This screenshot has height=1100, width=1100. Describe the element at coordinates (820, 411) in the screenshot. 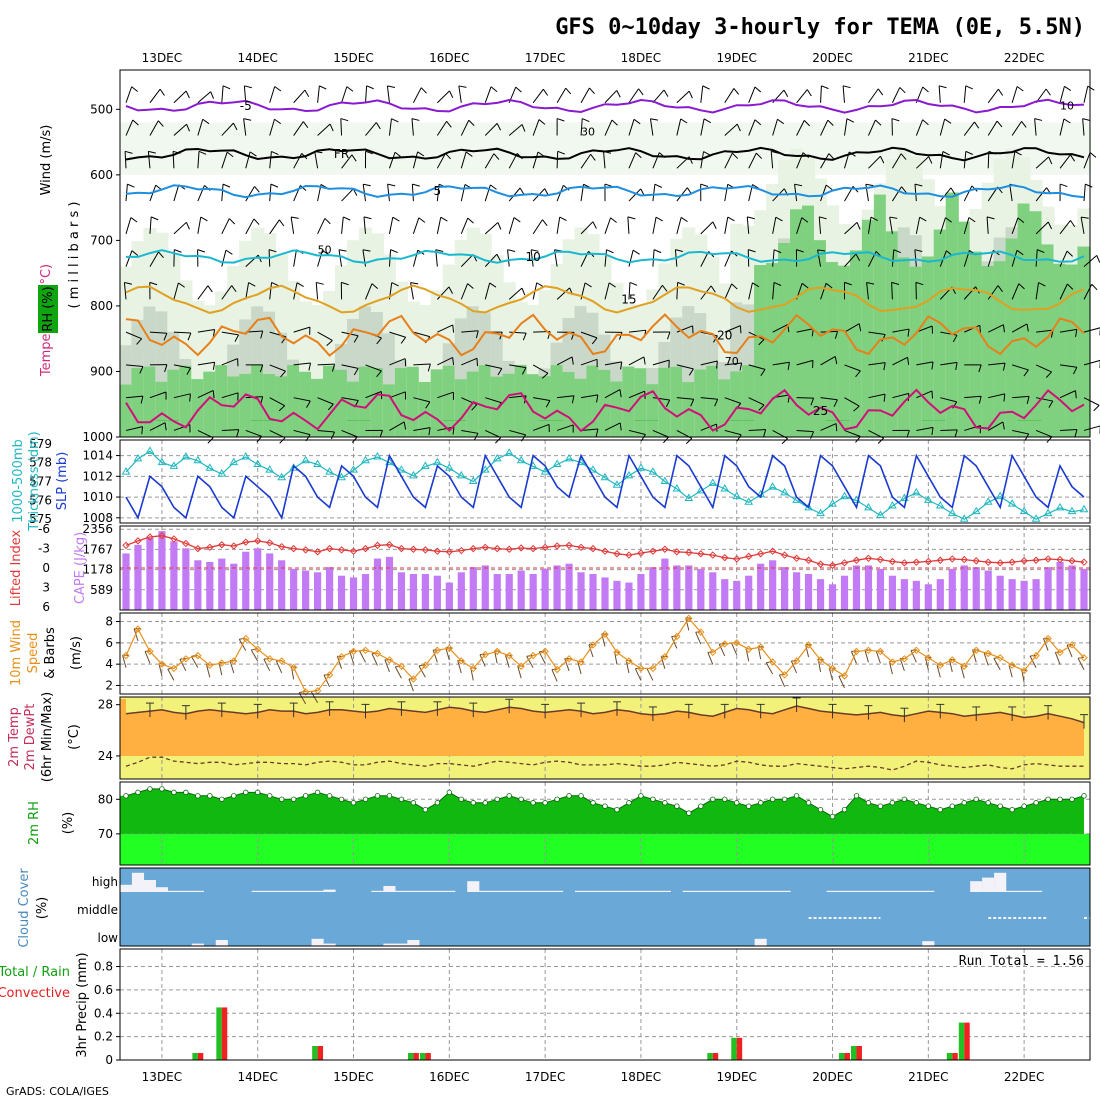

I see `contour-label: 25` at that location.